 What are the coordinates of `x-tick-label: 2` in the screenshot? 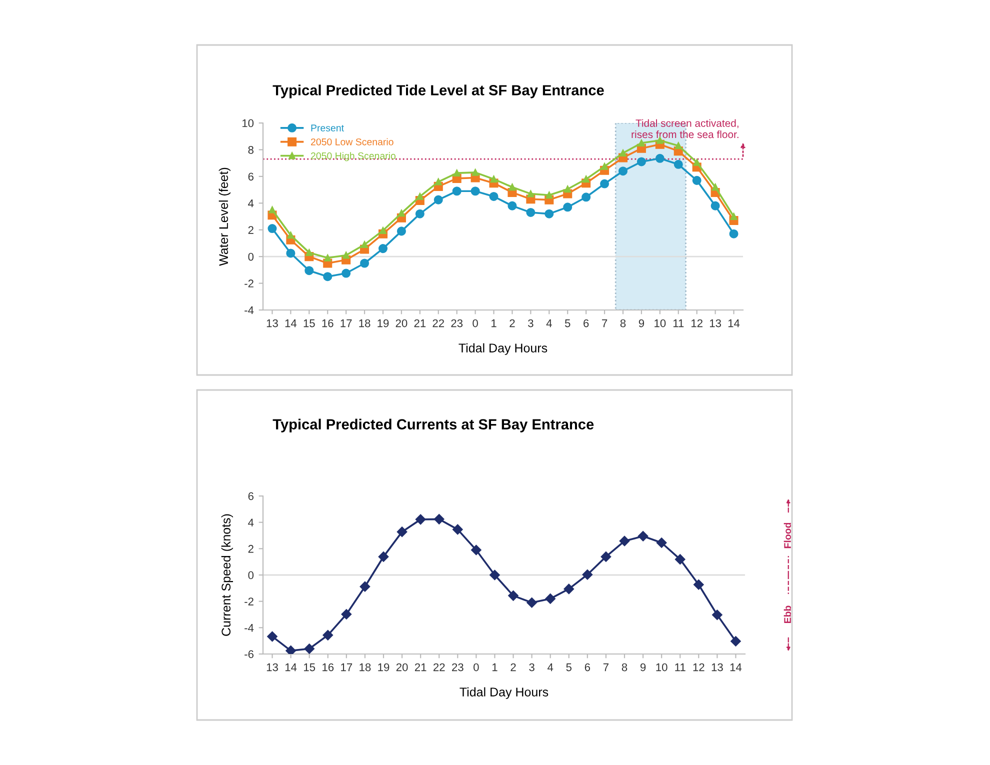 It's located at (512, 323).